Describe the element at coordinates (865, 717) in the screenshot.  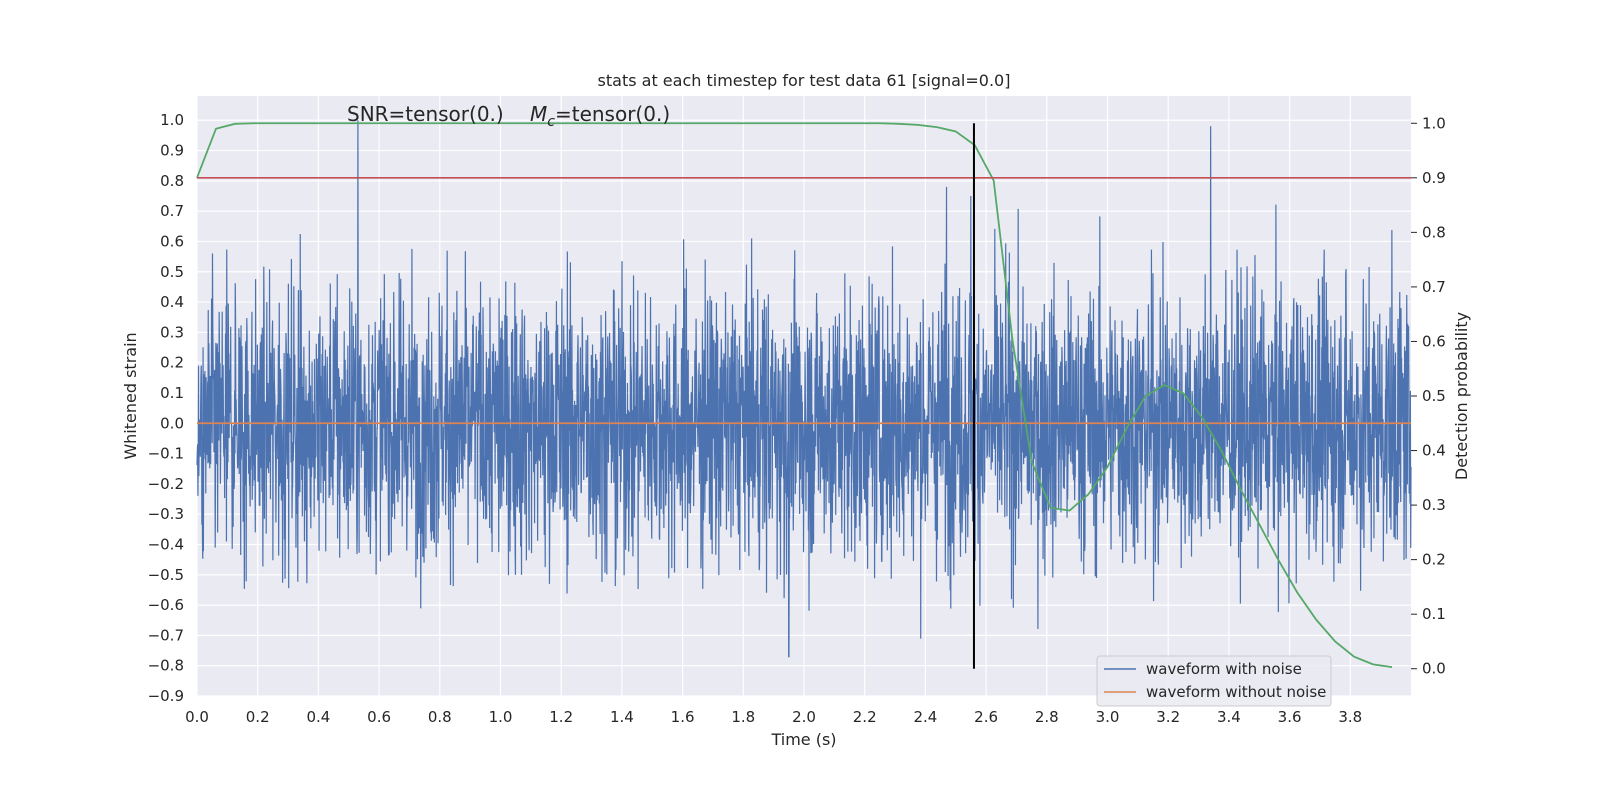
I see `x-tick-label-11: 2.2` at that location.